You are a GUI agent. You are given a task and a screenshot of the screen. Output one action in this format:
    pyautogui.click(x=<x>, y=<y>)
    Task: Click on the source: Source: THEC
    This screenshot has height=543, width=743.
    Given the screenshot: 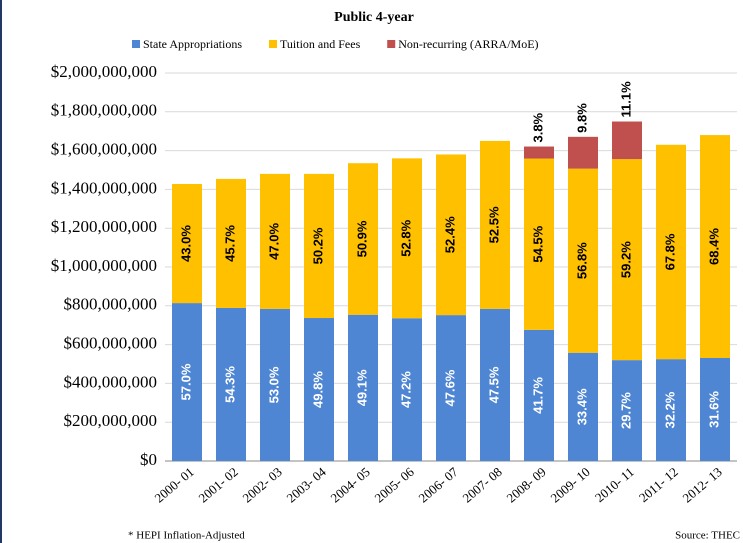 What is the action you would take?
    pyautogui.click(x=707, y=536)
    